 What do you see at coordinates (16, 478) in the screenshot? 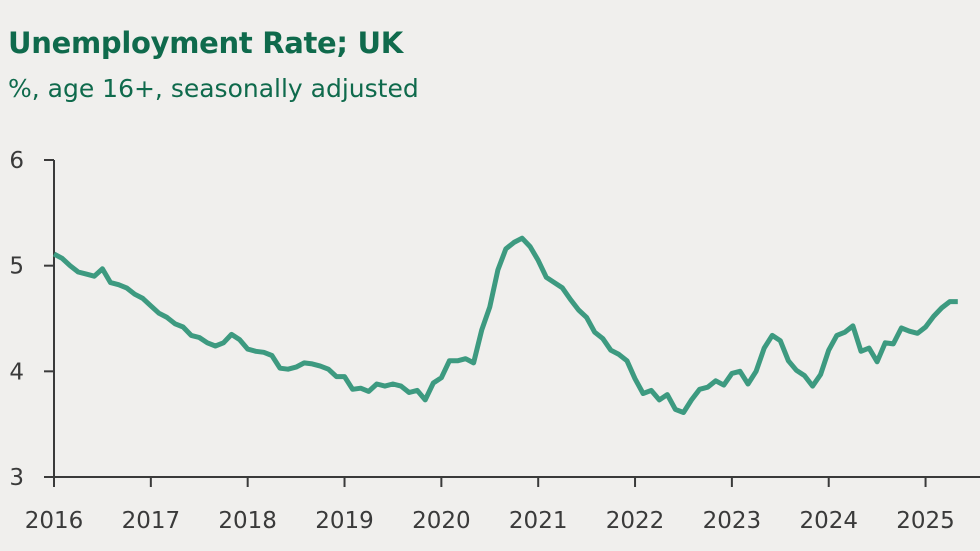
I see `y-tick-label: 3` at bounding box center [16, 478].